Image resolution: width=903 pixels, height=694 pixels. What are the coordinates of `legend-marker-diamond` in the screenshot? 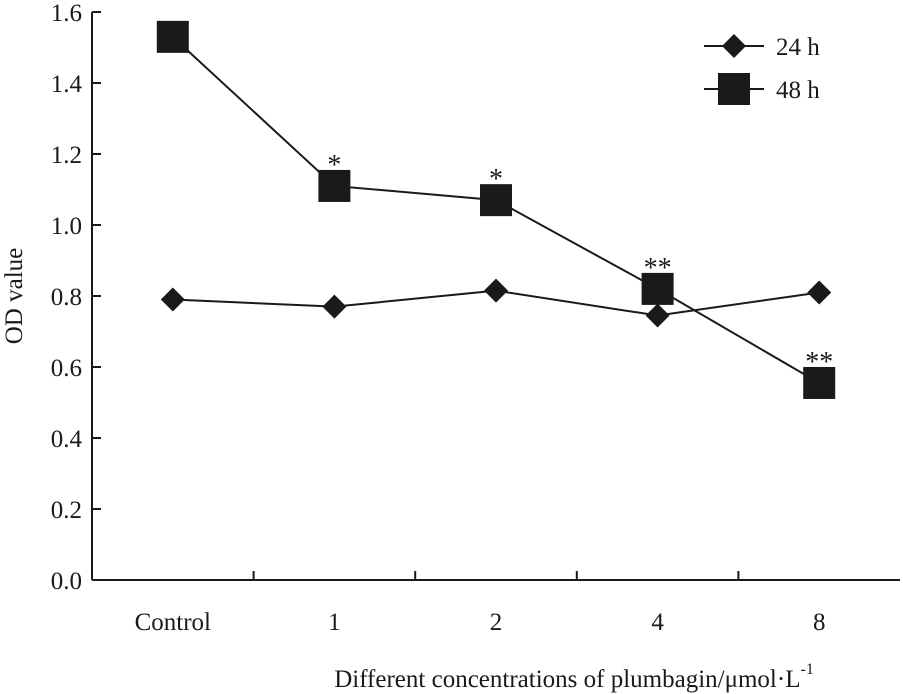 It's located at (734, 46).